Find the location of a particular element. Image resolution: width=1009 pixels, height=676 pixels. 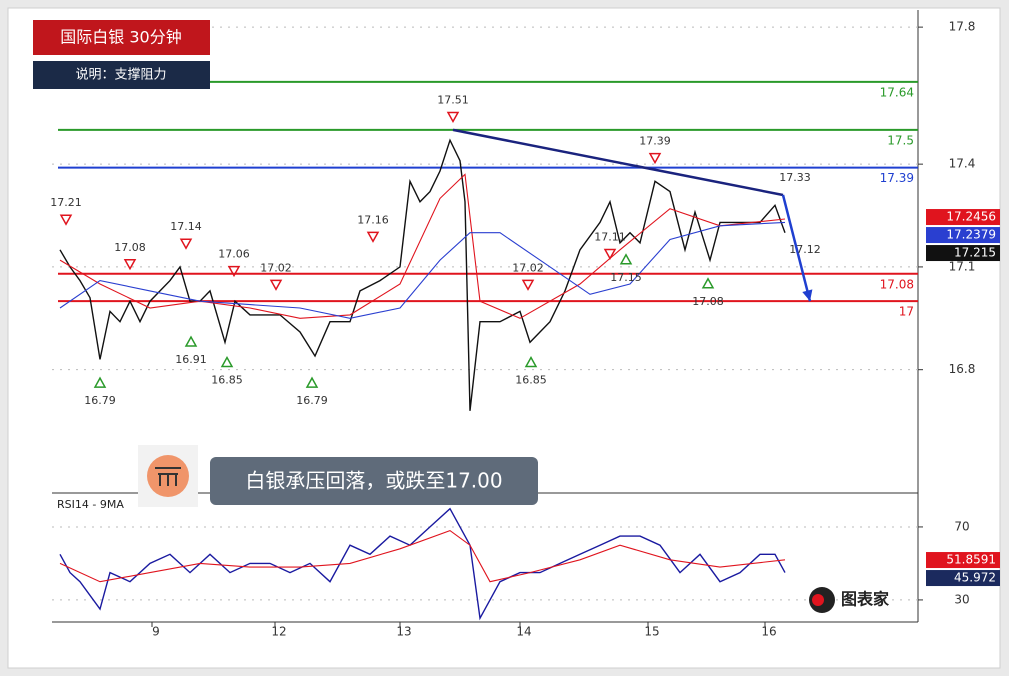

pivot-label: 16.91 is located at coordinates (191, 359).